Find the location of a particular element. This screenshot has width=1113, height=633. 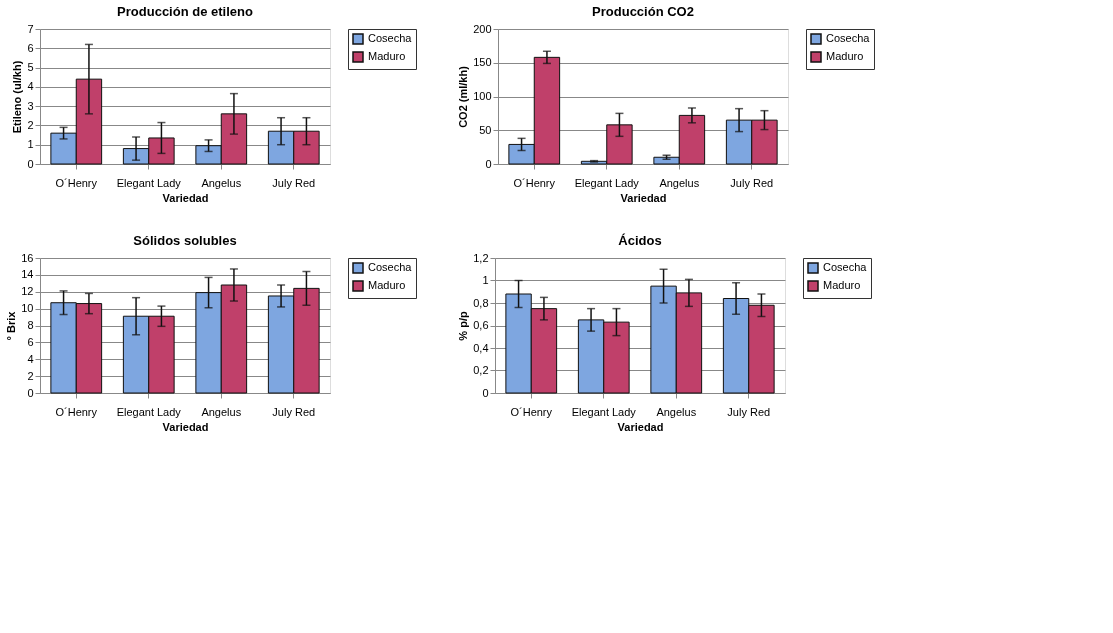

chart-title: Sólidos solubles is located at coordinates (185, 240).